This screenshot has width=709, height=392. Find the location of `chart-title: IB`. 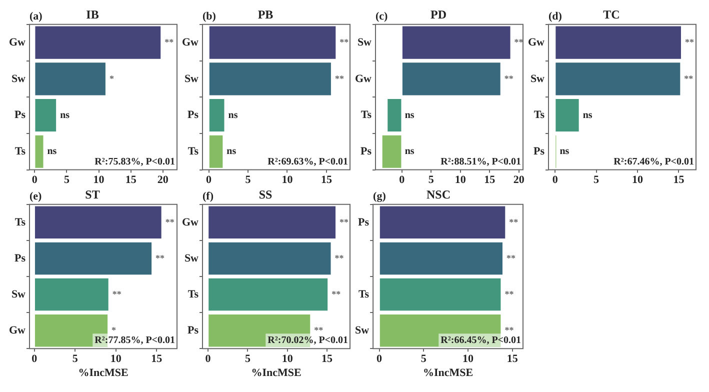

chart-title: IB is located at coordinates (92, 14).